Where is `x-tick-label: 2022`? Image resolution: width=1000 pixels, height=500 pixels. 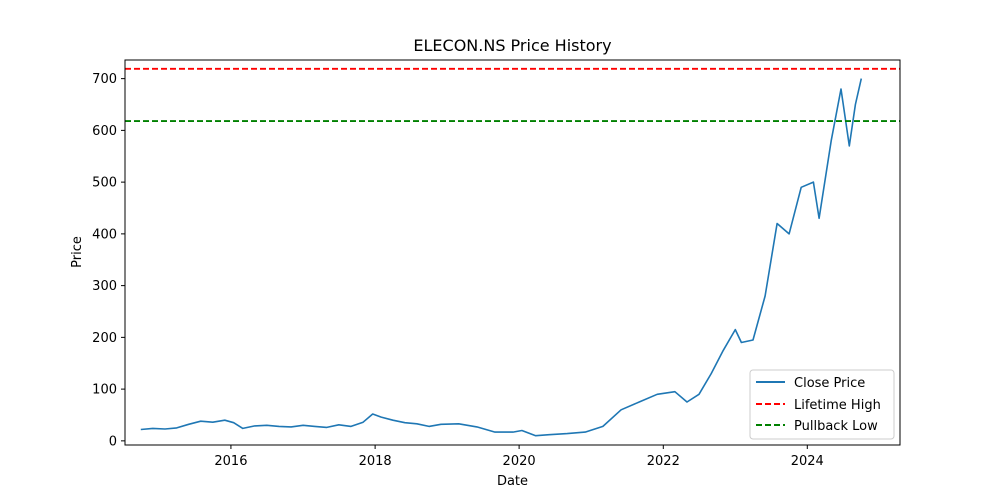 x-tick-label: 2022 is located at coordinates (663, 461).